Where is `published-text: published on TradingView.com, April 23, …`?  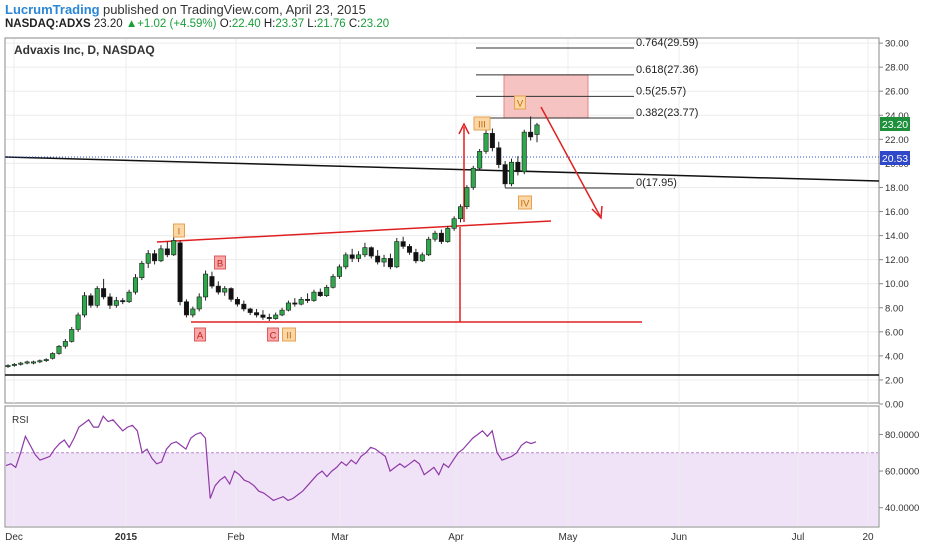
published-text: published on TradingView.com, April 23, … is located at coordinates (234, 9).